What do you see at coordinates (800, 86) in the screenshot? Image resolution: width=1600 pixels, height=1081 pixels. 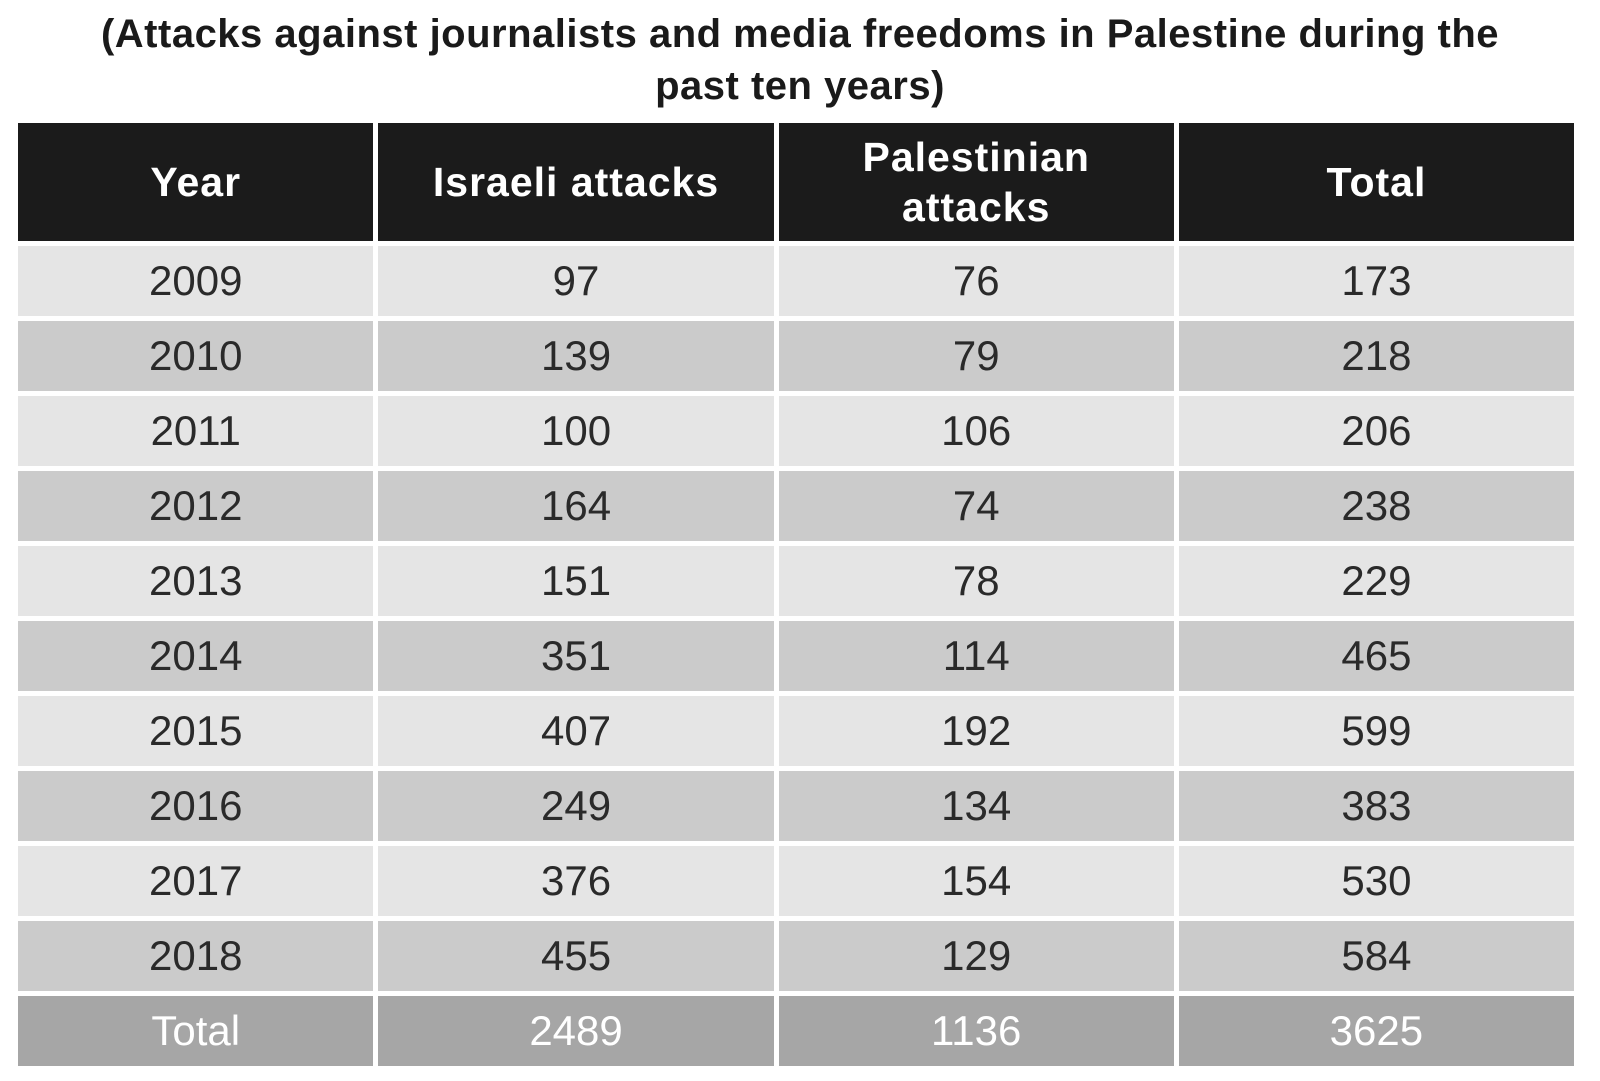 I see `table-title-line-2: past ten years)` at bounding box center [800, 86].